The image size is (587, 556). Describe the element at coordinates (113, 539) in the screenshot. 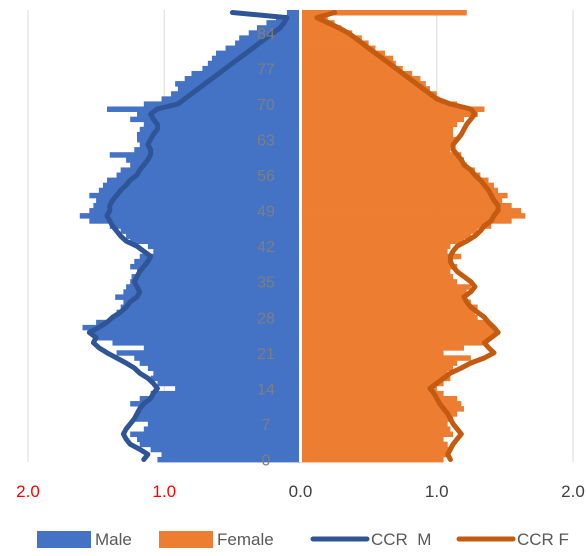

I see `legend-label-male: Male` at that location.